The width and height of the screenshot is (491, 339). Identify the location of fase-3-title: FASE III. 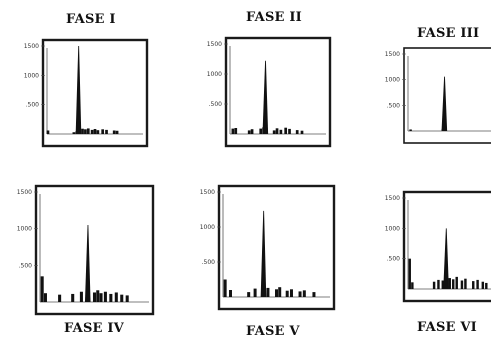
(448, 33).